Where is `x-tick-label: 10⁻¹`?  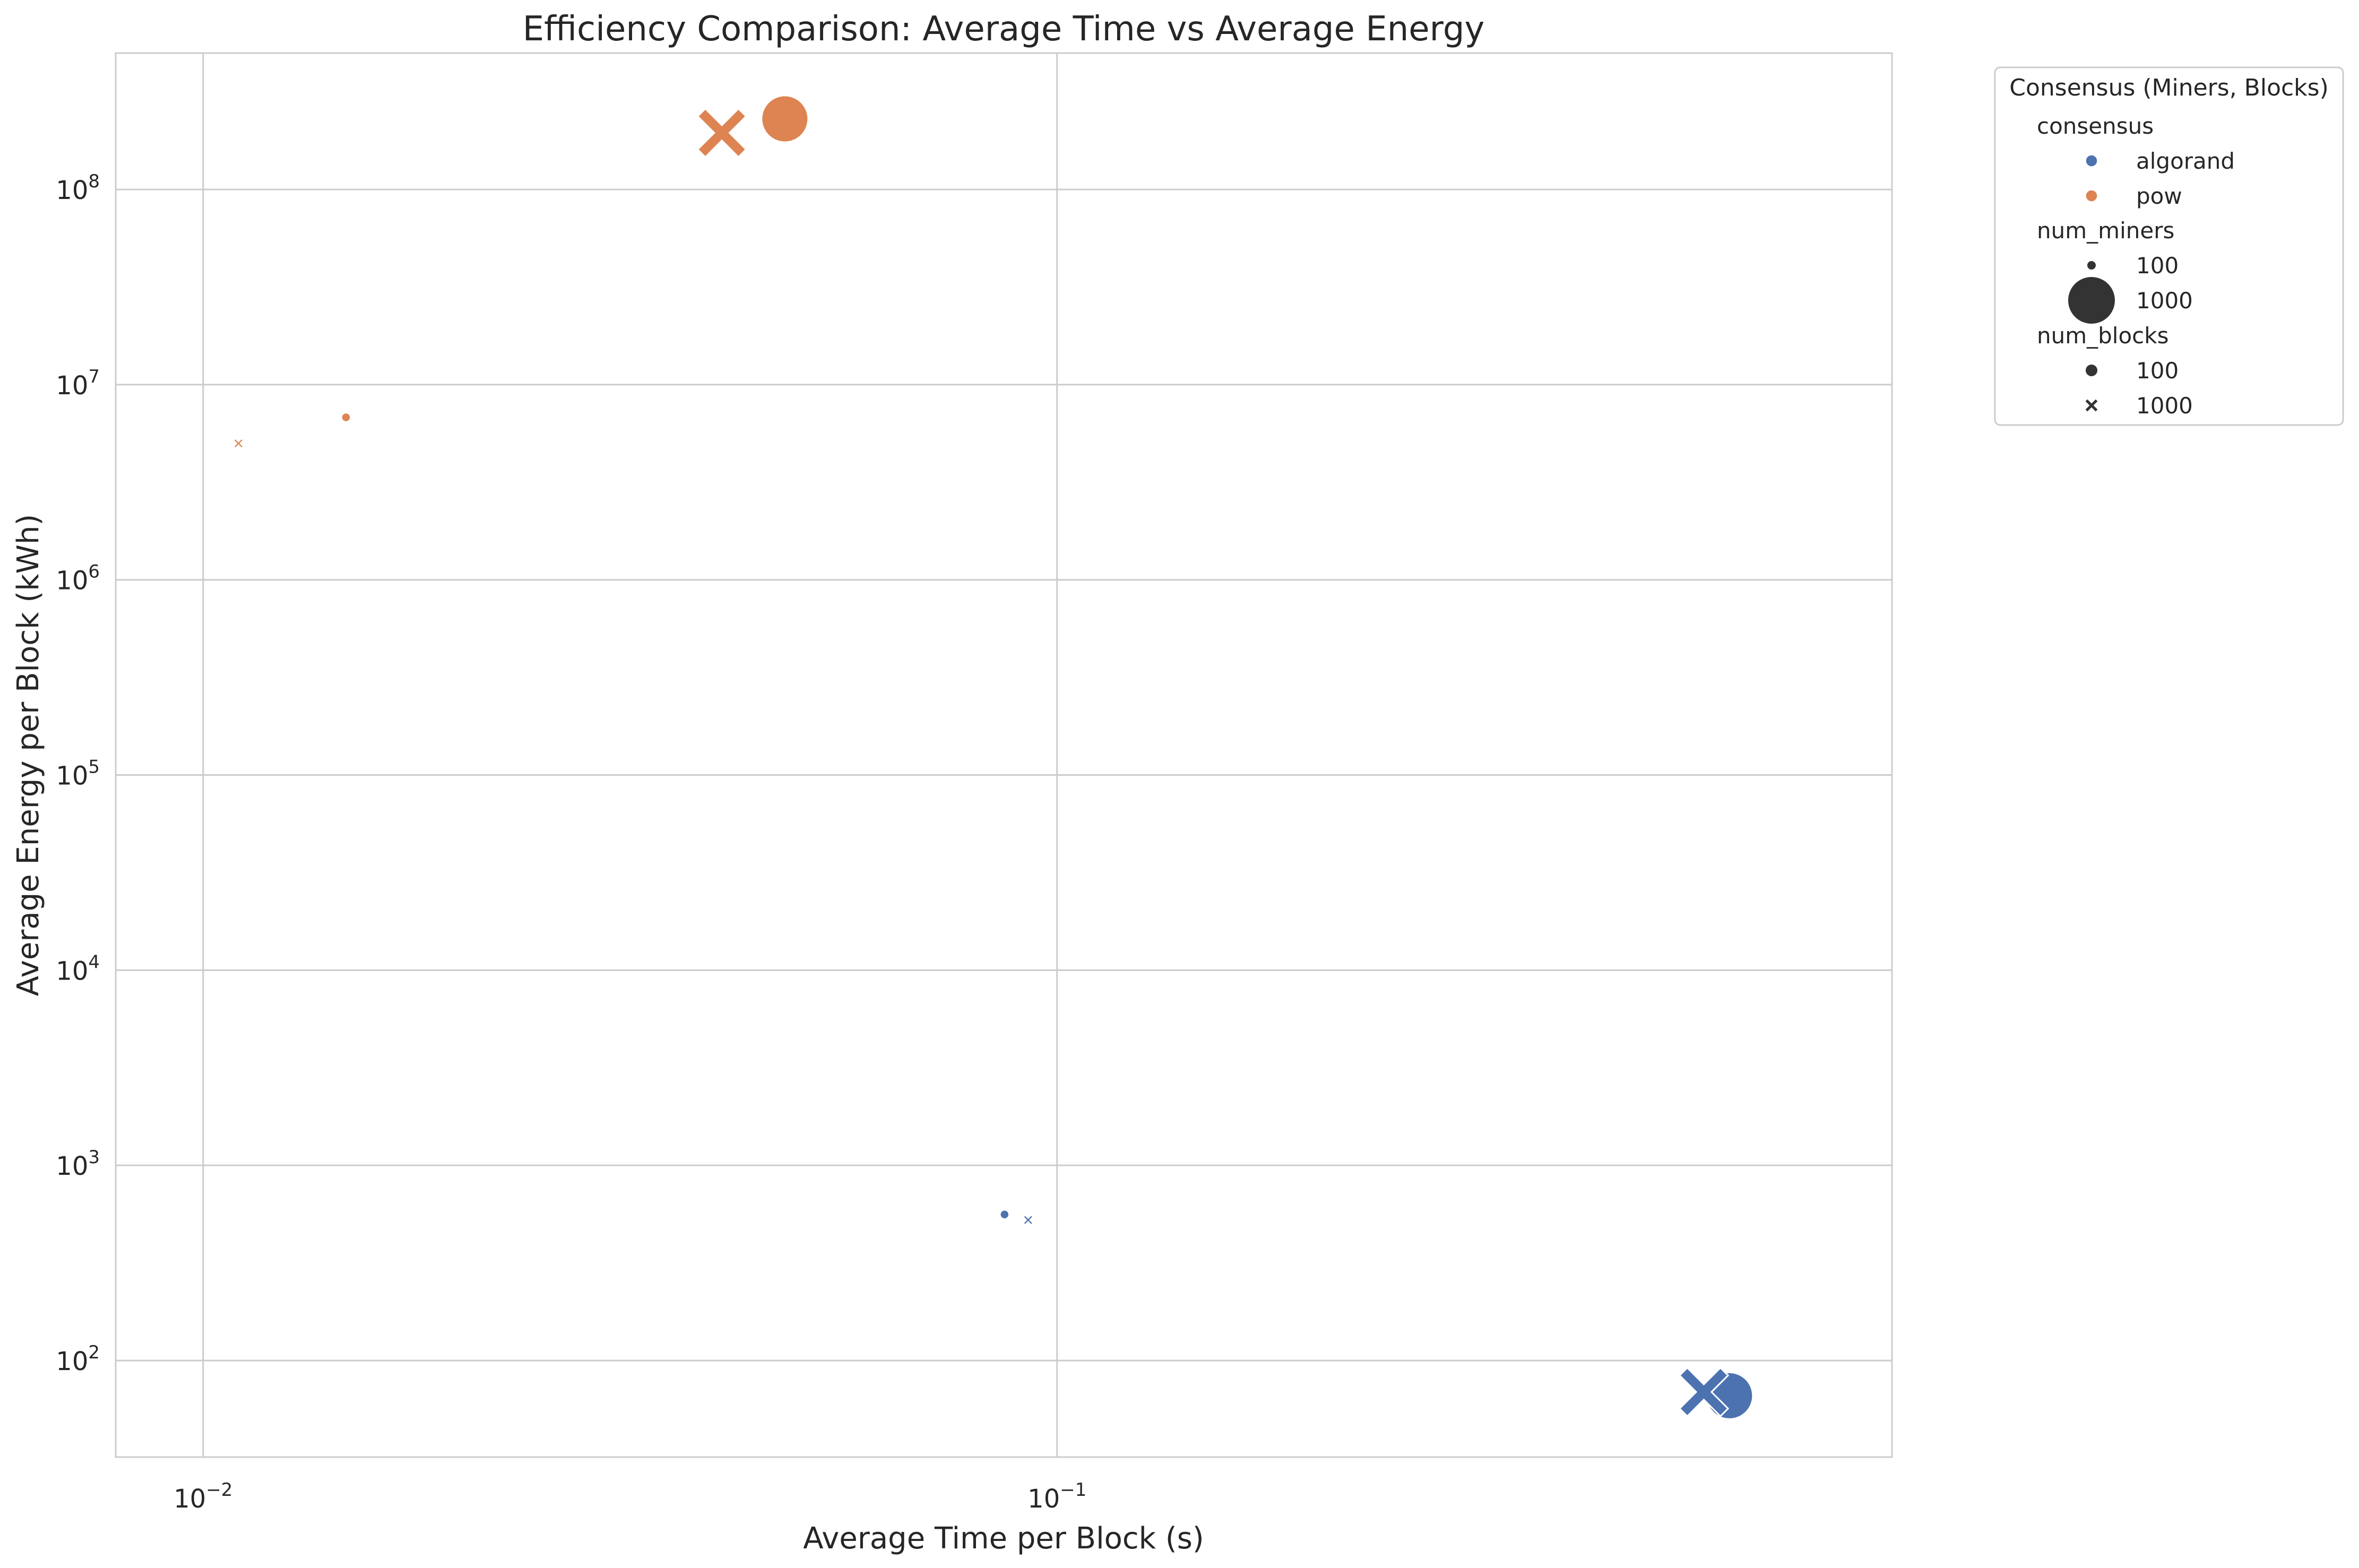 x-tick-label: 10⁻¹ is located at coordinates (1056, 1496).